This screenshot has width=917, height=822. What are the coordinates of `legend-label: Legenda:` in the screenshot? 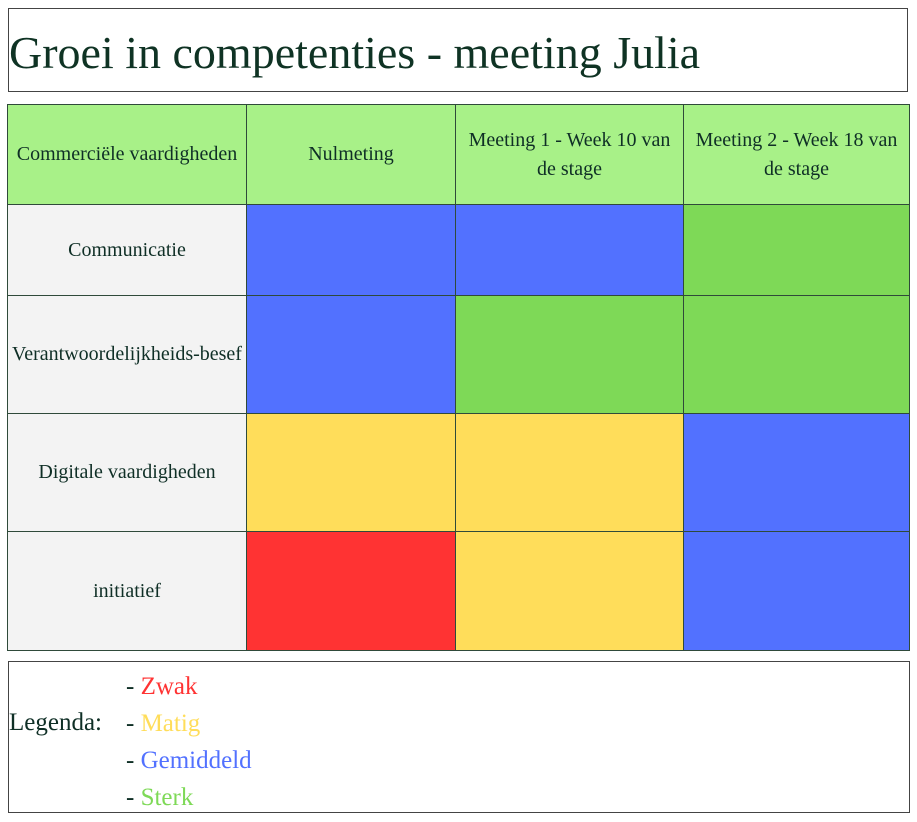 It's located at (56, 722).